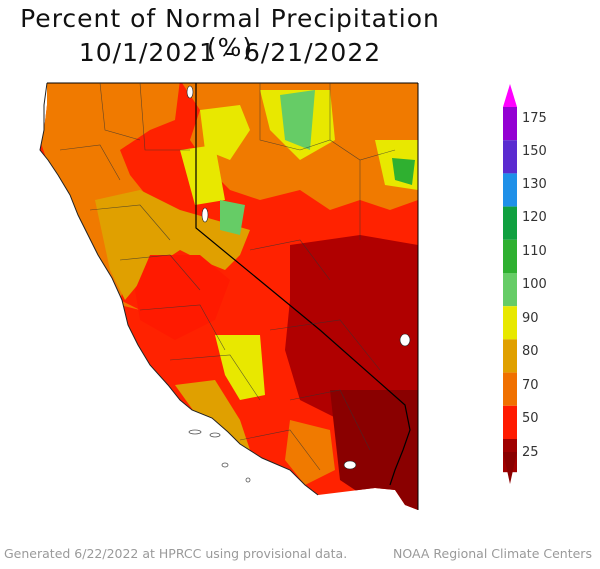  What do you see at coordinates (534, 151) in the screenshot?
I see `legend-label: 150` at bounding box center [534, 151].